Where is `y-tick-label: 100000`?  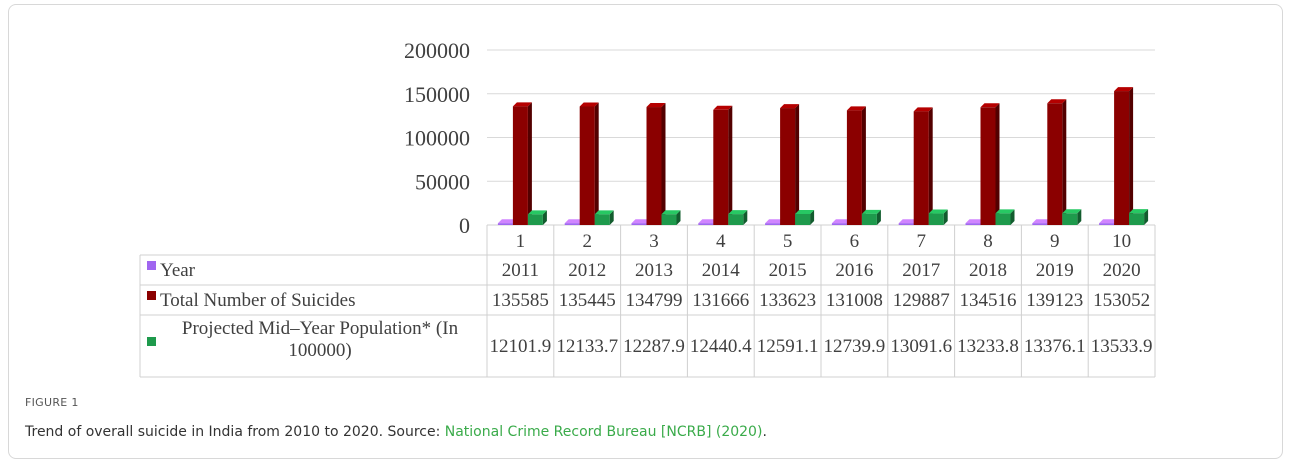 y-tick-label: 100000 is located at coordinates (437, 138).